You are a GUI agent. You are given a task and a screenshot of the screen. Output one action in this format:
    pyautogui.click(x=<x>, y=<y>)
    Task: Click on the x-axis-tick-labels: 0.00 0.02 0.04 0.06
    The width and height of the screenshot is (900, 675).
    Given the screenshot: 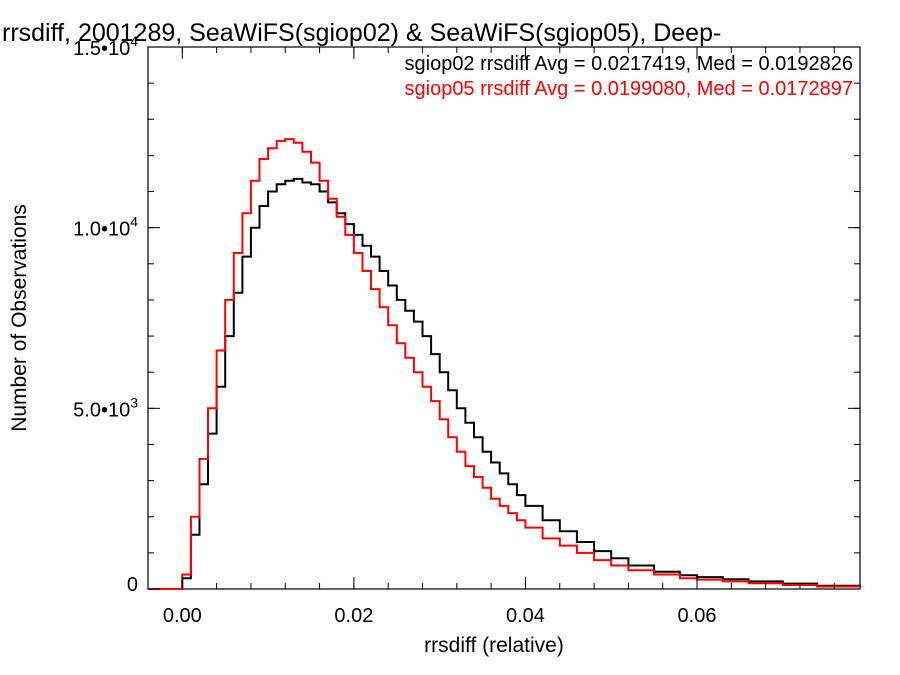 What is the action you would take?
    pyautogui.click(x=440, y=616)
    